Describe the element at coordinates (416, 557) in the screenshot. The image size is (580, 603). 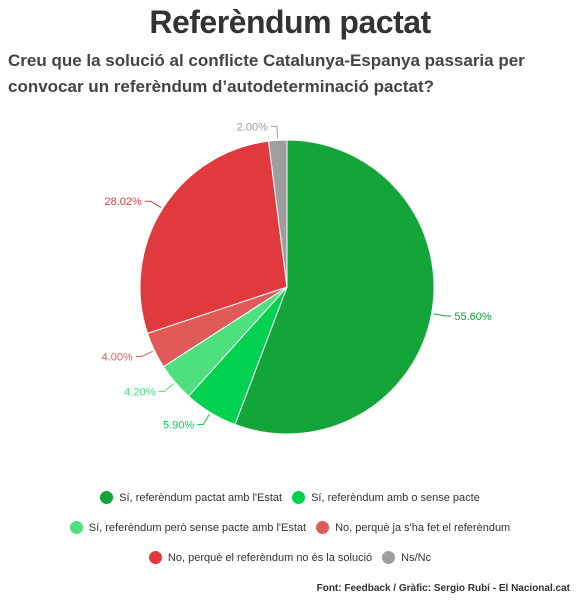
I see `legend-label: Ns/Nc` at that location.